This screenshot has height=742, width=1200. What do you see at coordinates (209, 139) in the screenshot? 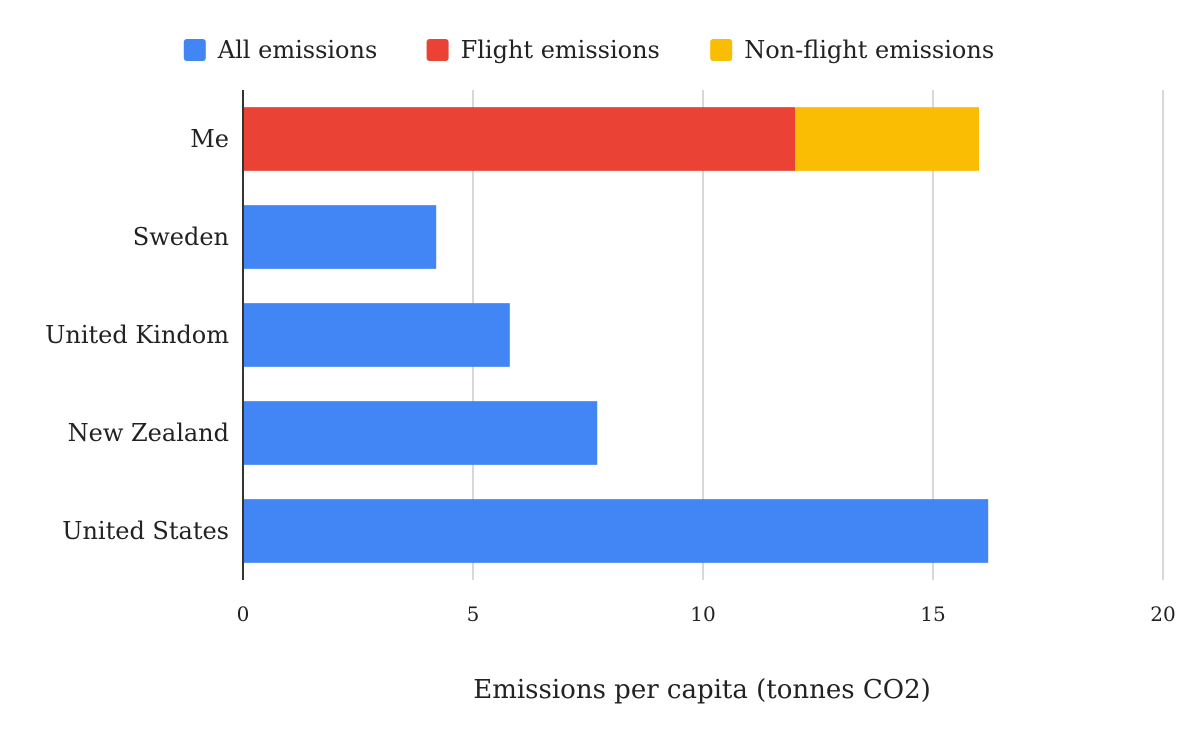
I see `category-label-me: Me` at bounding box center [209, 139].